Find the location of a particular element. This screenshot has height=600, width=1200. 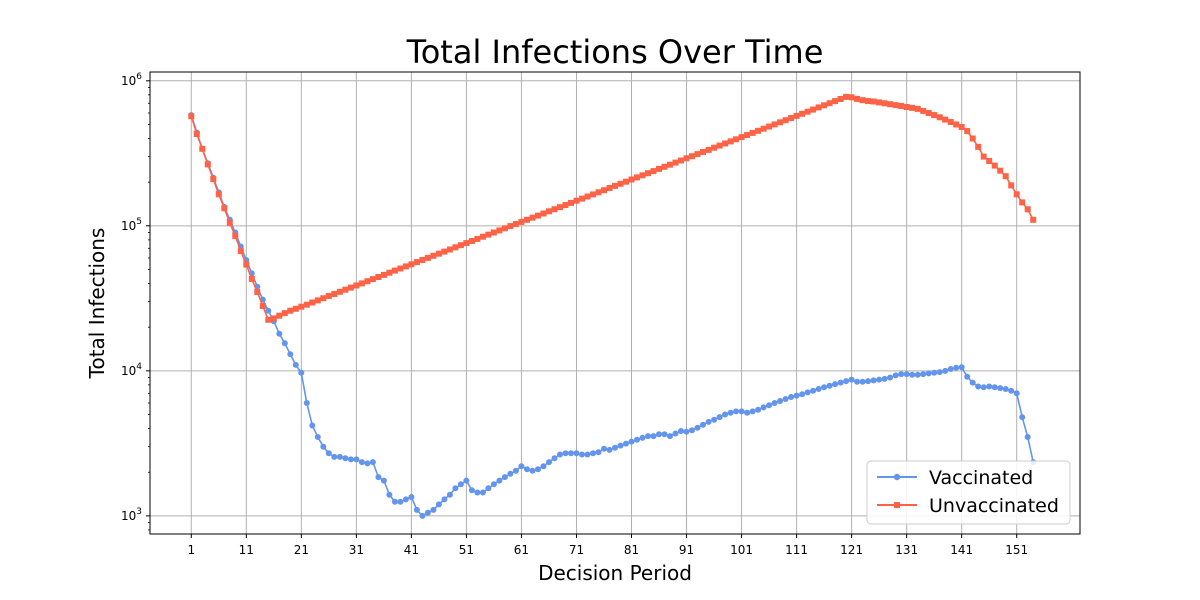

y-tick-label: 10⁶ is located at coordinates (131, 80).